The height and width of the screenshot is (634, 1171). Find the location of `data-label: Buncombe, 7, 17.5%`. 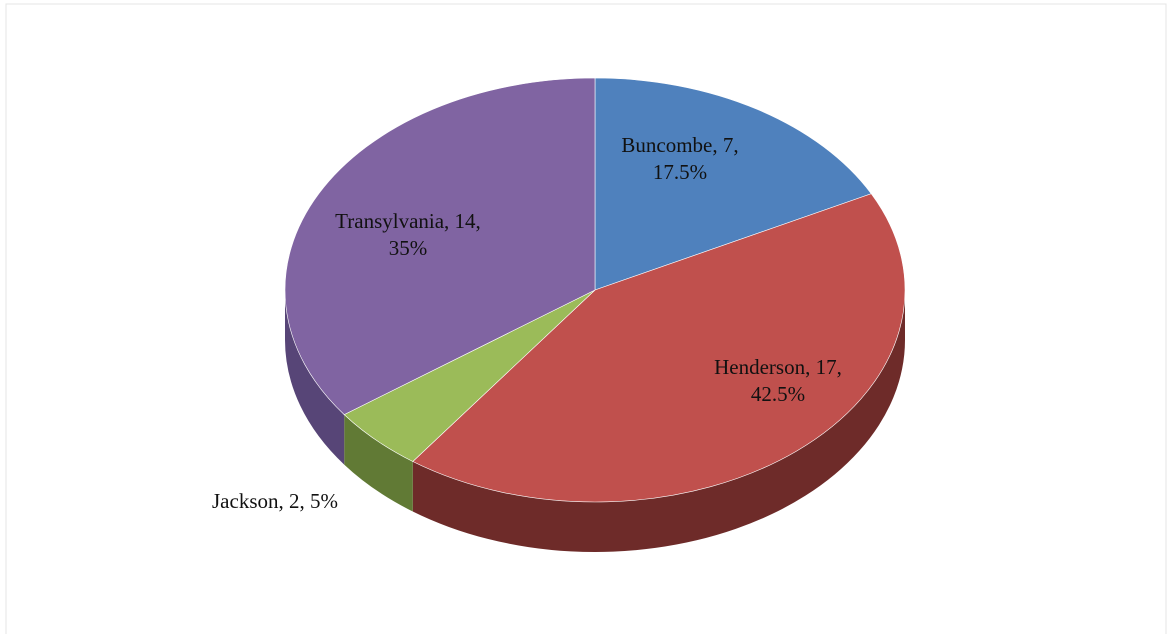

data-label: Buncombe, 7, 17.5% is located at coordinates (679, 158).